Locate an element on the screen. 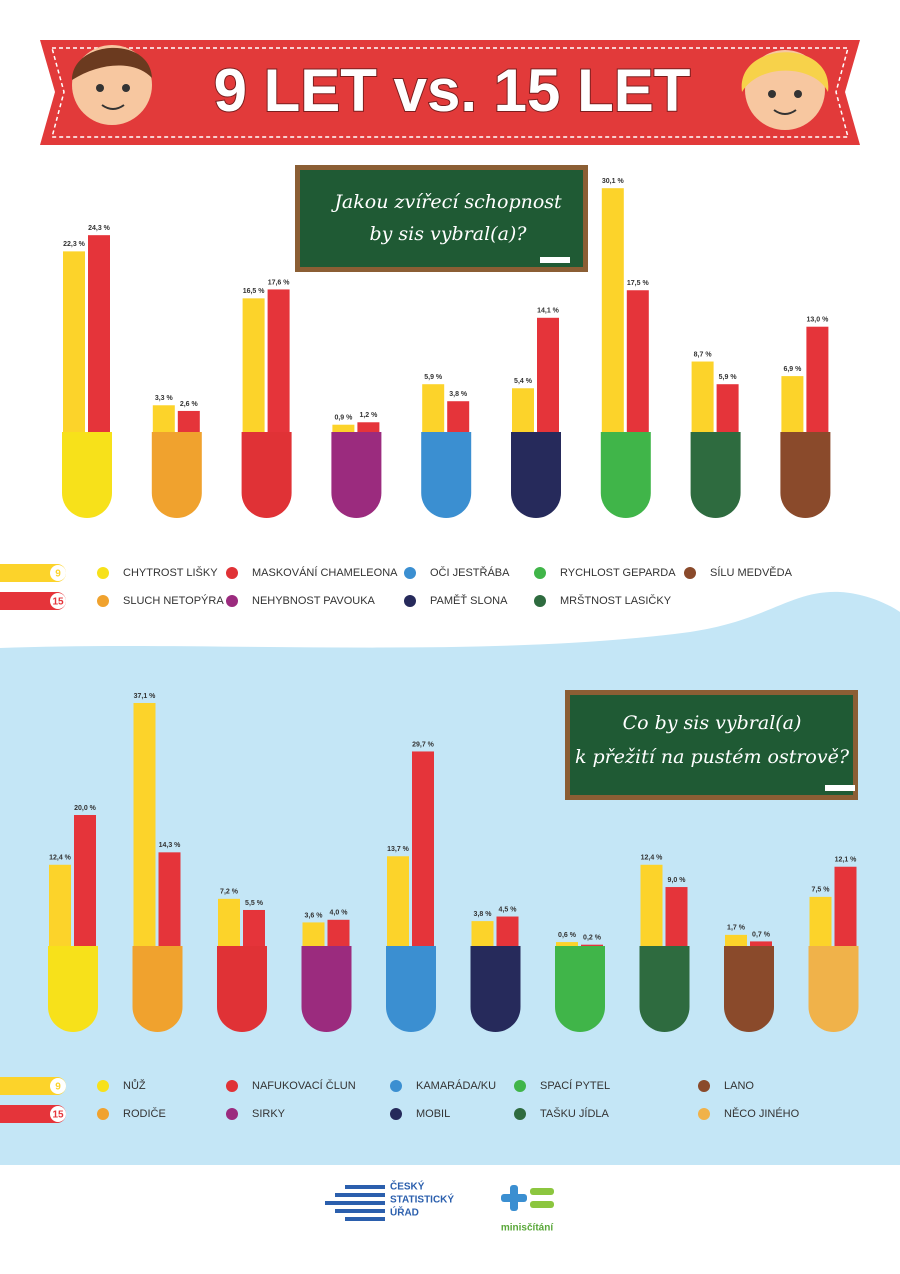 Image resolution: width=900 pixels, height=1274 pixels. value-label: 14,1 % is located at coordinates (548, 311).